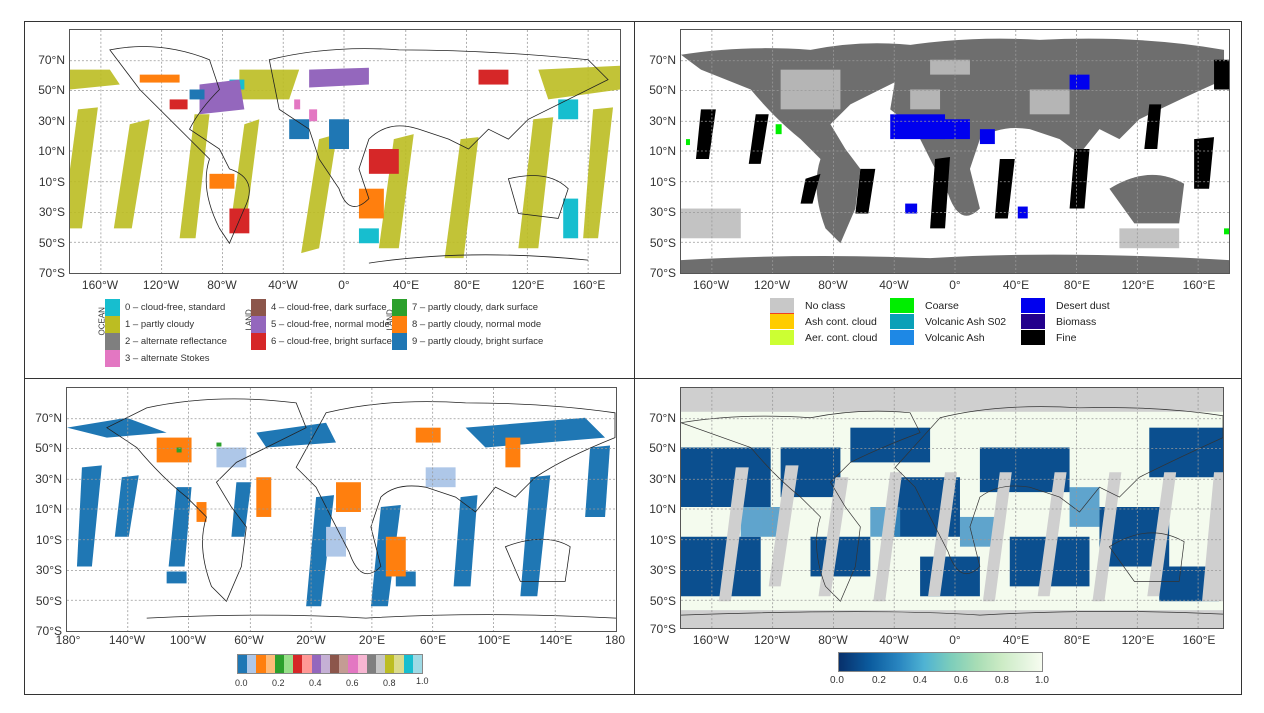 This screenshot has width=1264, height=713. What do you see at coordinates (955, 337) in the screenshot?
I see `legend-label: Volcanic Ash` at bounding box center [955, 337].